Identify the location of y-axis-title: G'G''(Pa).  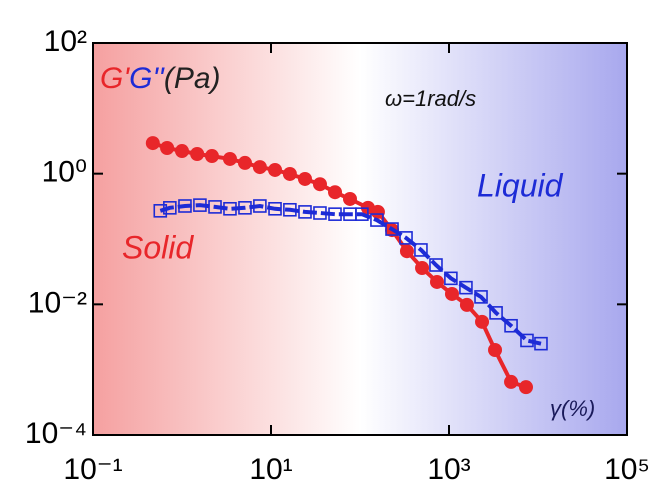
(160, 78).